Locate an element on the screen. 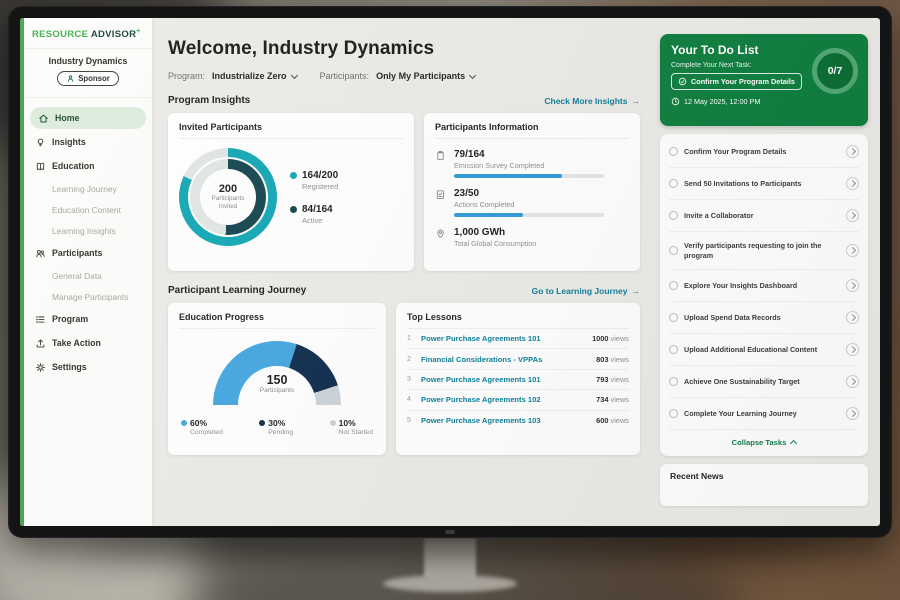 The width and height of the screenshot is (900, 600). invited-donut-chart: 200 Participants Invited is located at coordinates (228, 197).